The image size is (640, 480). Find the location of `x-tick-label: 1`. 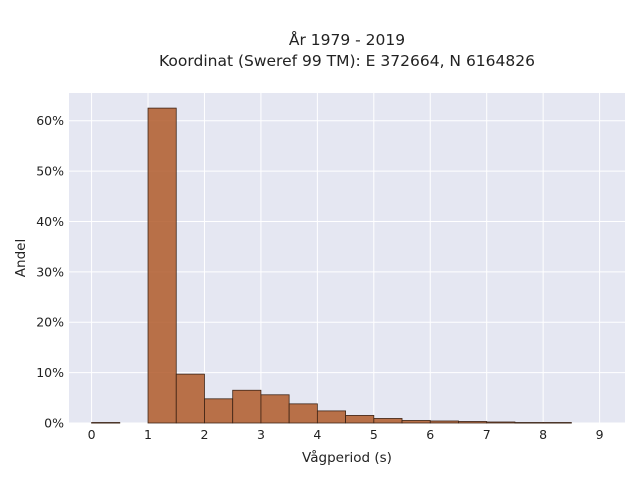

x-tick-label: 1 is located at coordinates (148, 434).